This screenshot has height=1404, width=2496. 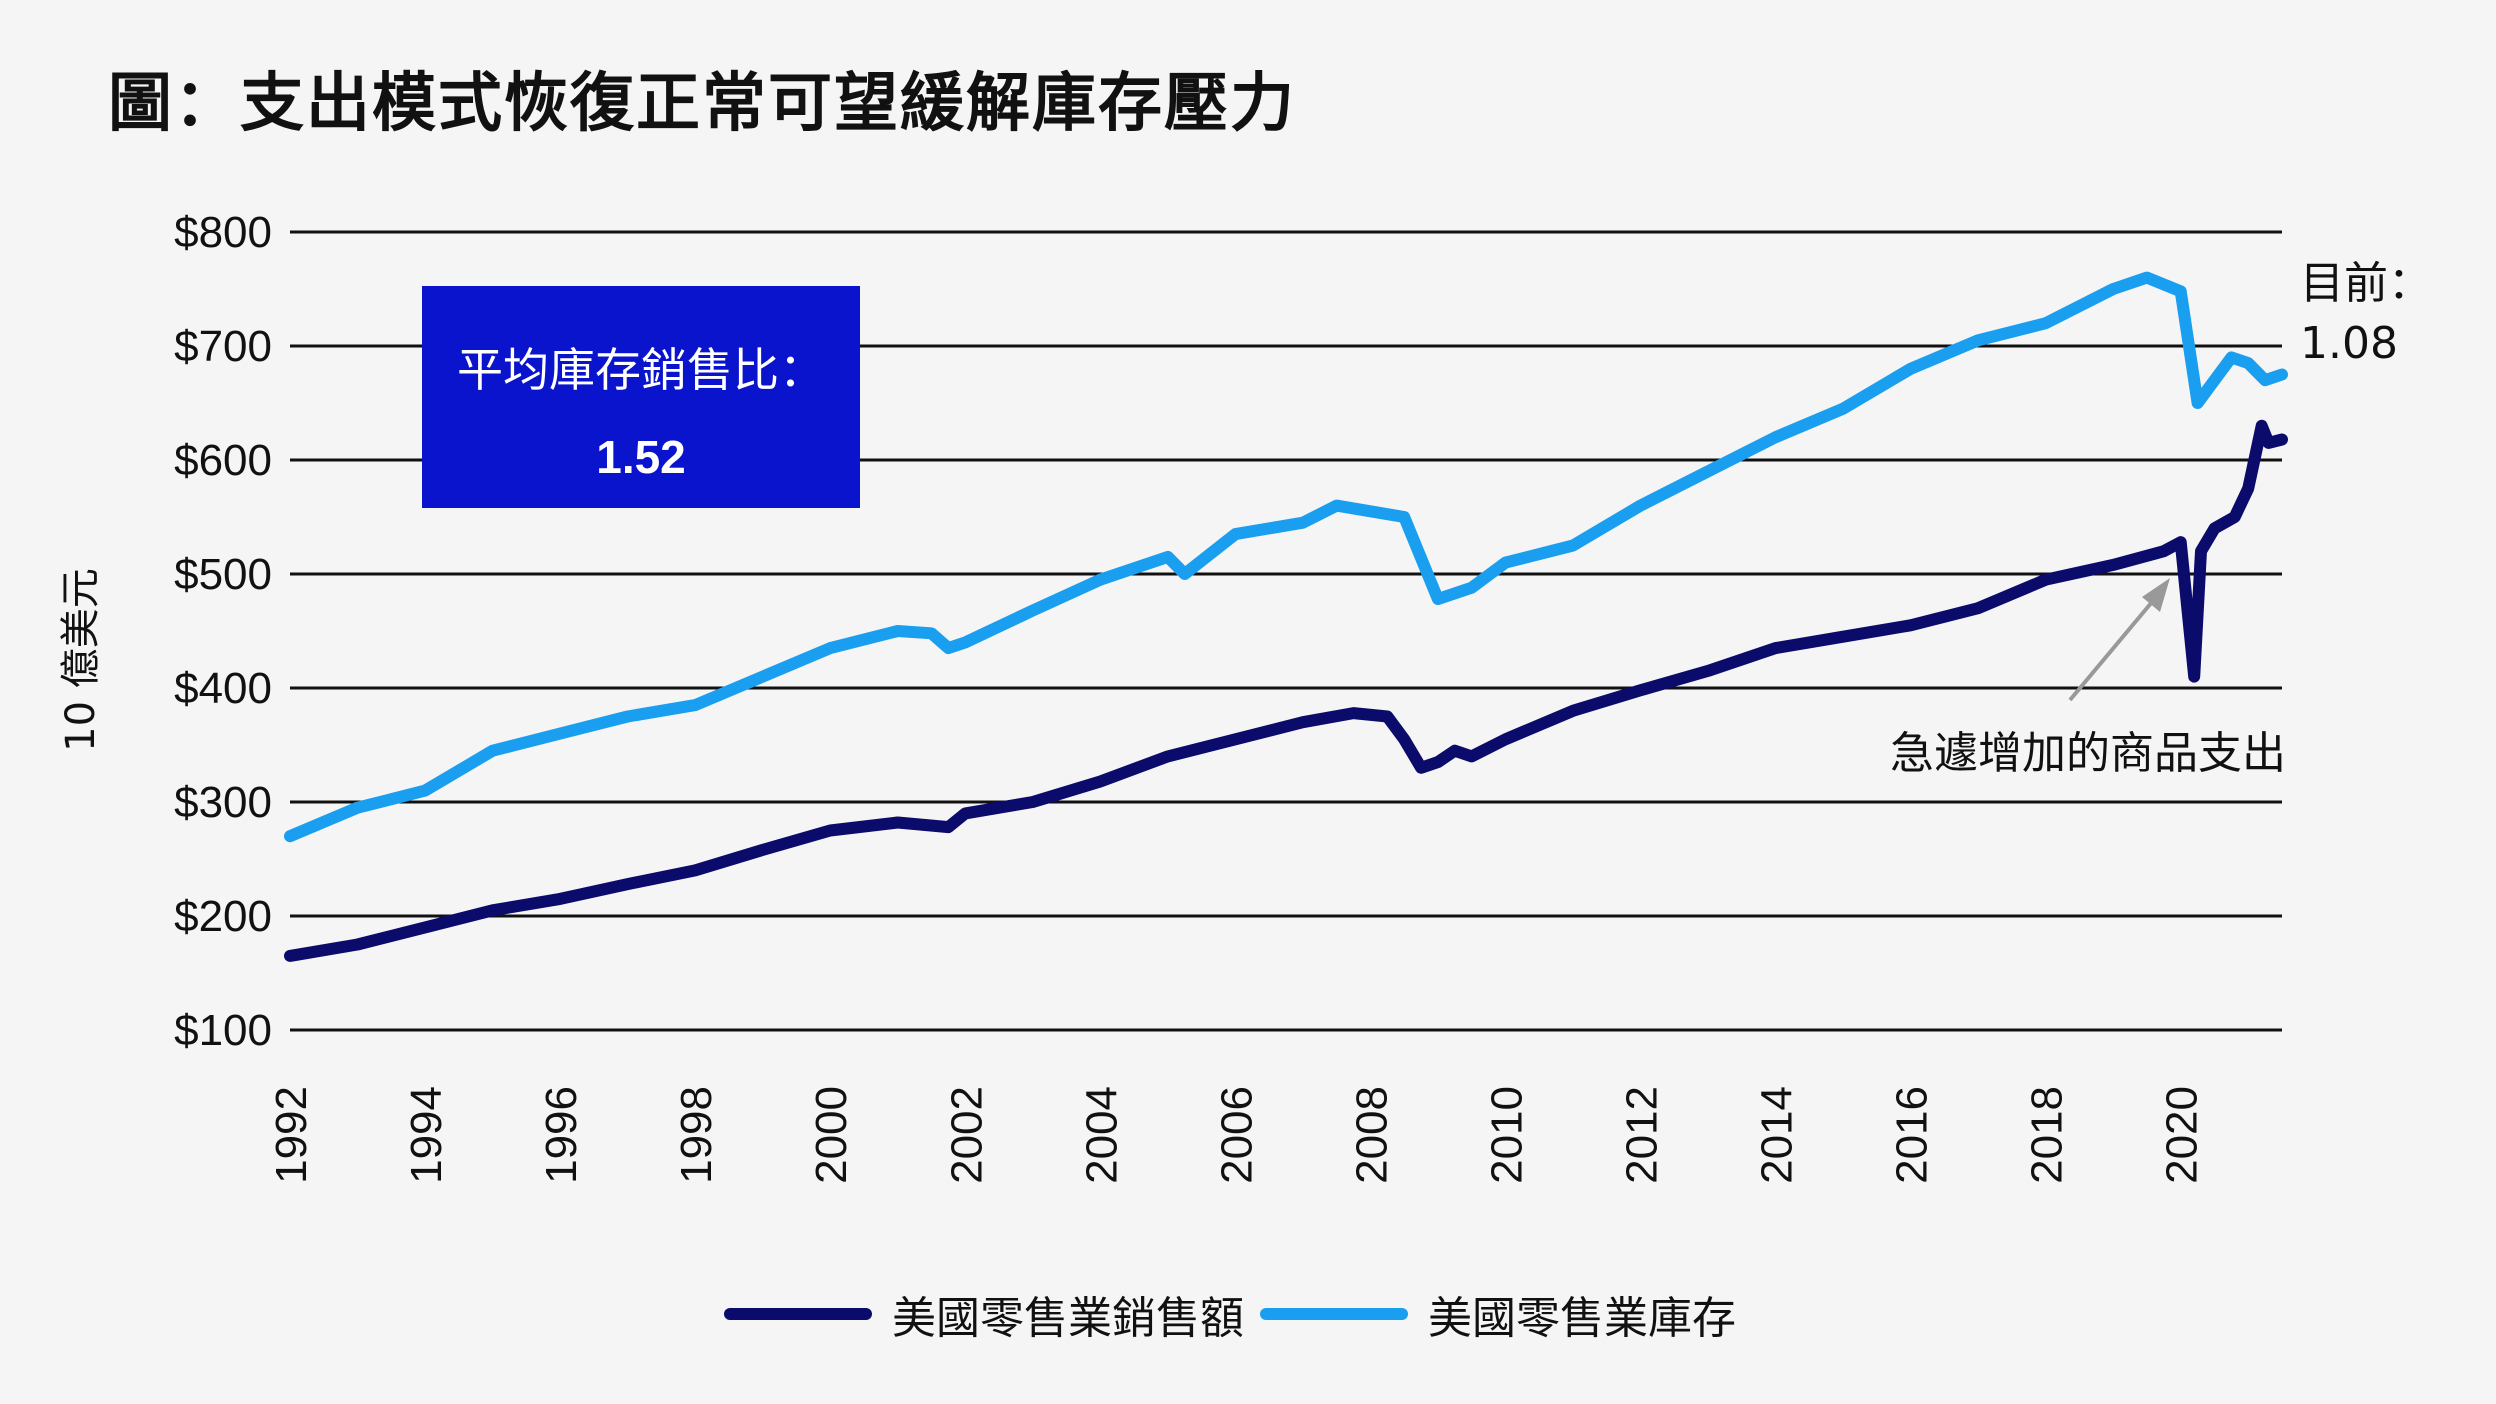 What do you see at coordinates (1101, 1135) in the screenshot?
I see `x-tick-label: 2004` at bounding box center [1101, 1135].